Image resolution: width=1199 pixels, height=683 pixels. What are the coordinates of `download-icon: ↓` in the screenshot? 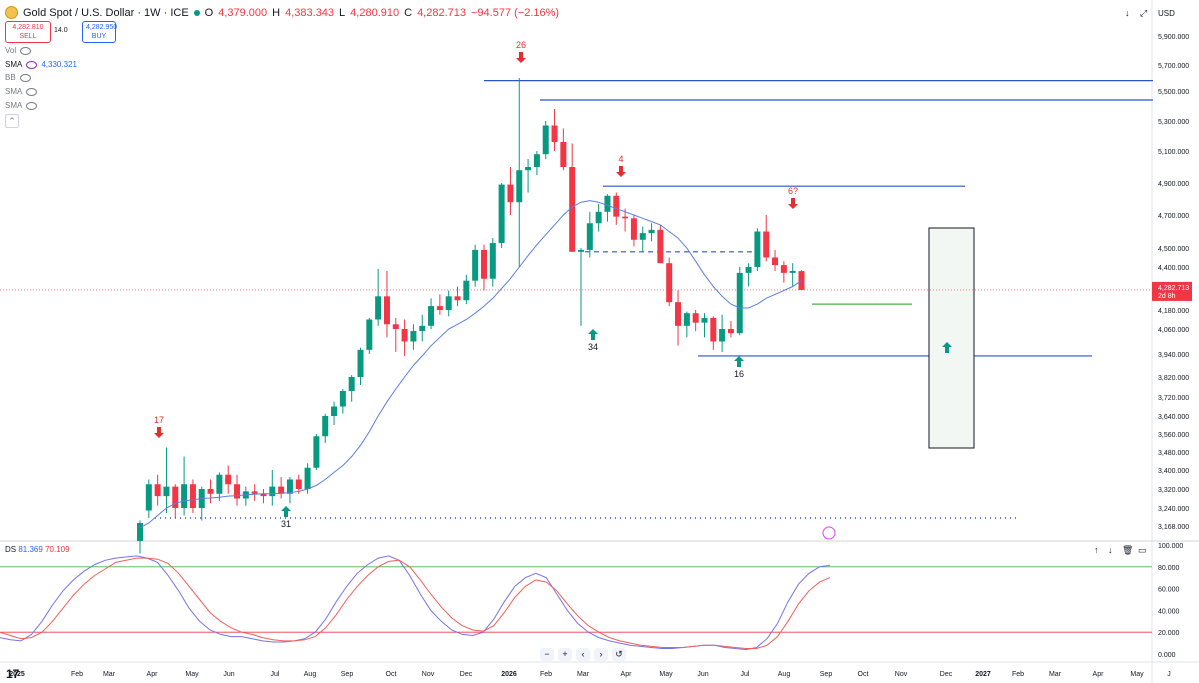 It's located at (1127, 13).